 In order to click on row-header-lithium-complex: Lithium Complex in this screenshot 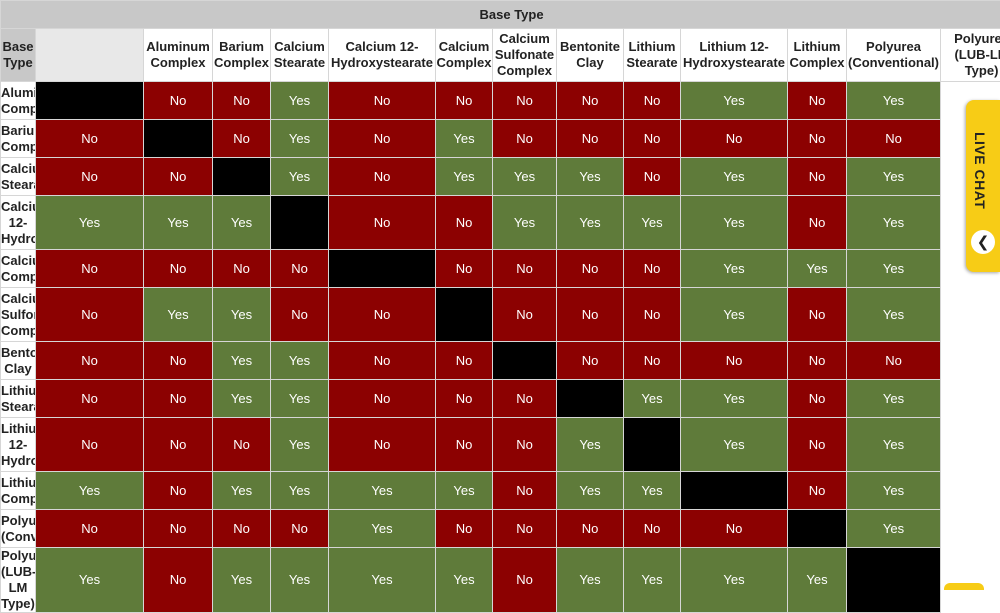, I will do `click(18, 491)`.